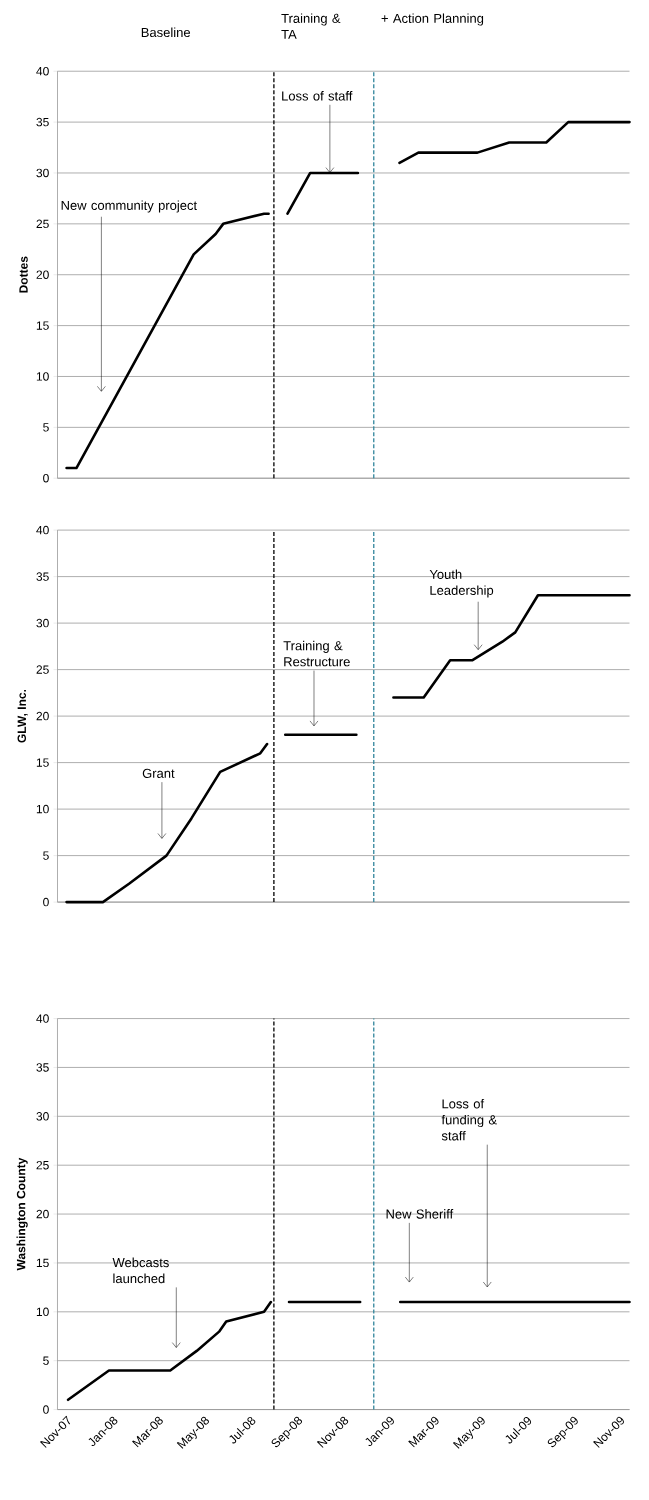  Describe the element at coordinates (420, 1214) in the screenshot. I see `annotation: New Sheriff` at that location.